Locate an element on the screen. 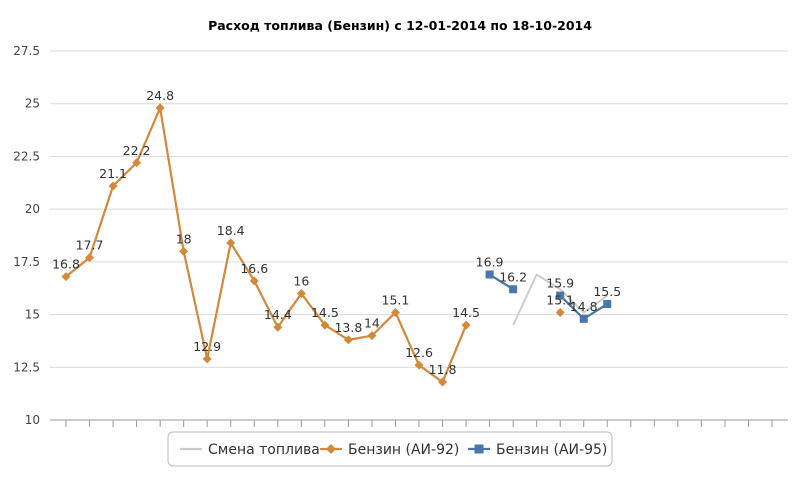 This screenshot has width=800, height=486. y-tick-label: 17.5 is located at coordinates (26, 262).